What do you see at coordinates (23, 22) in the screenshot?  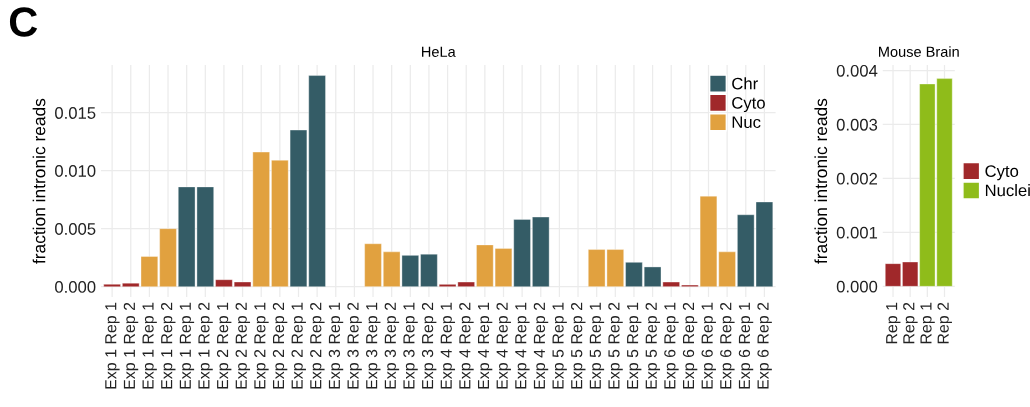 I see `text: C` at bounding box center [23, 22].